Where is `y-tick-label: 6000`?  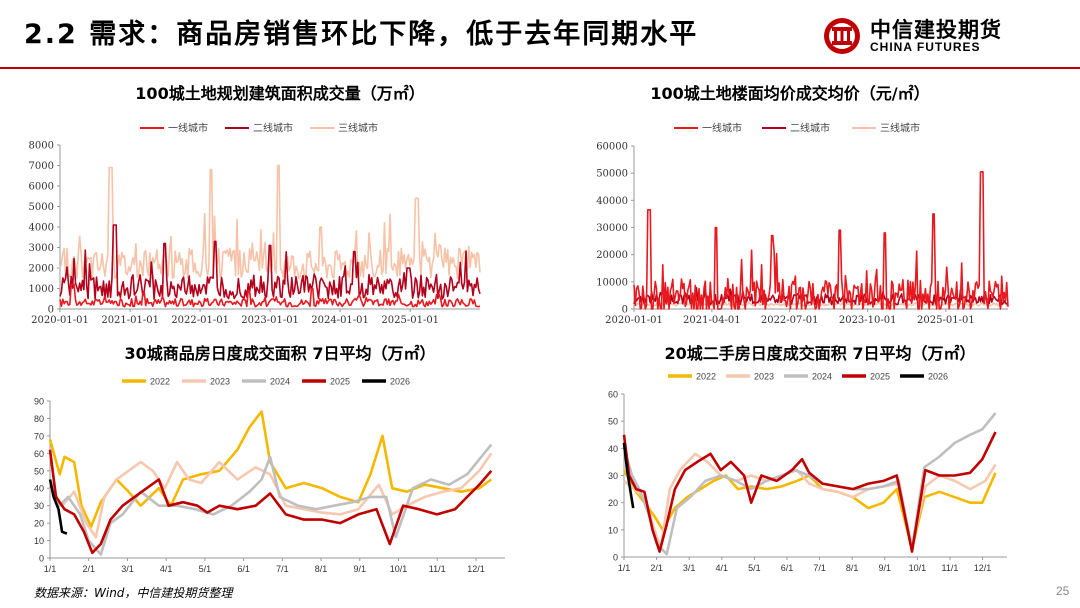 y-tick-label: 6000 is located at coordinates (41, 187).